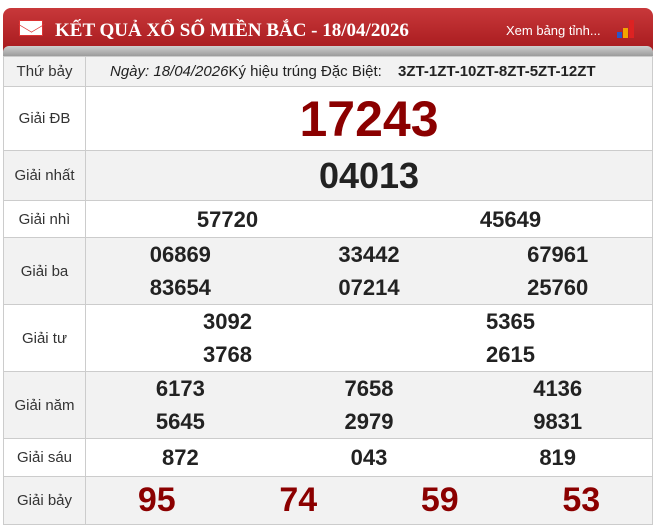 The image size is (655, 525). I want to click on prize-row-special: Giải ĐB 17243, so click(328, 118).